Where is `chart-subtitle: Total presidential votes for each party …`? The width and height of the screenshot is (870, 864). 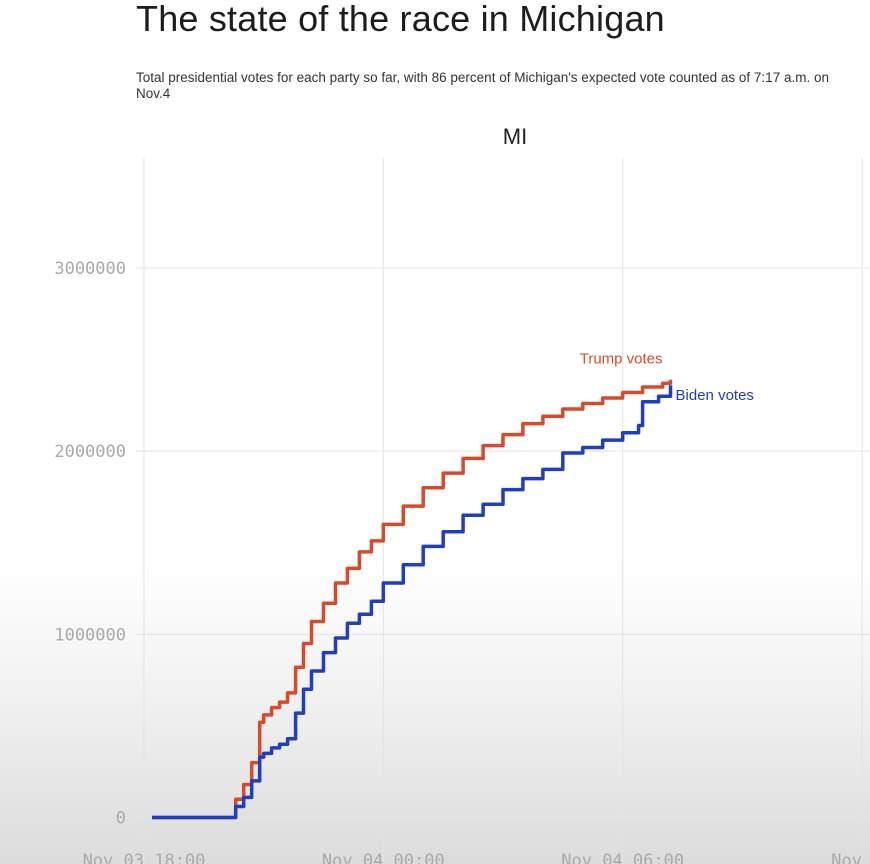 chart-subtitle: Total presidential votes for each party … is located at coordinates (482, 85).